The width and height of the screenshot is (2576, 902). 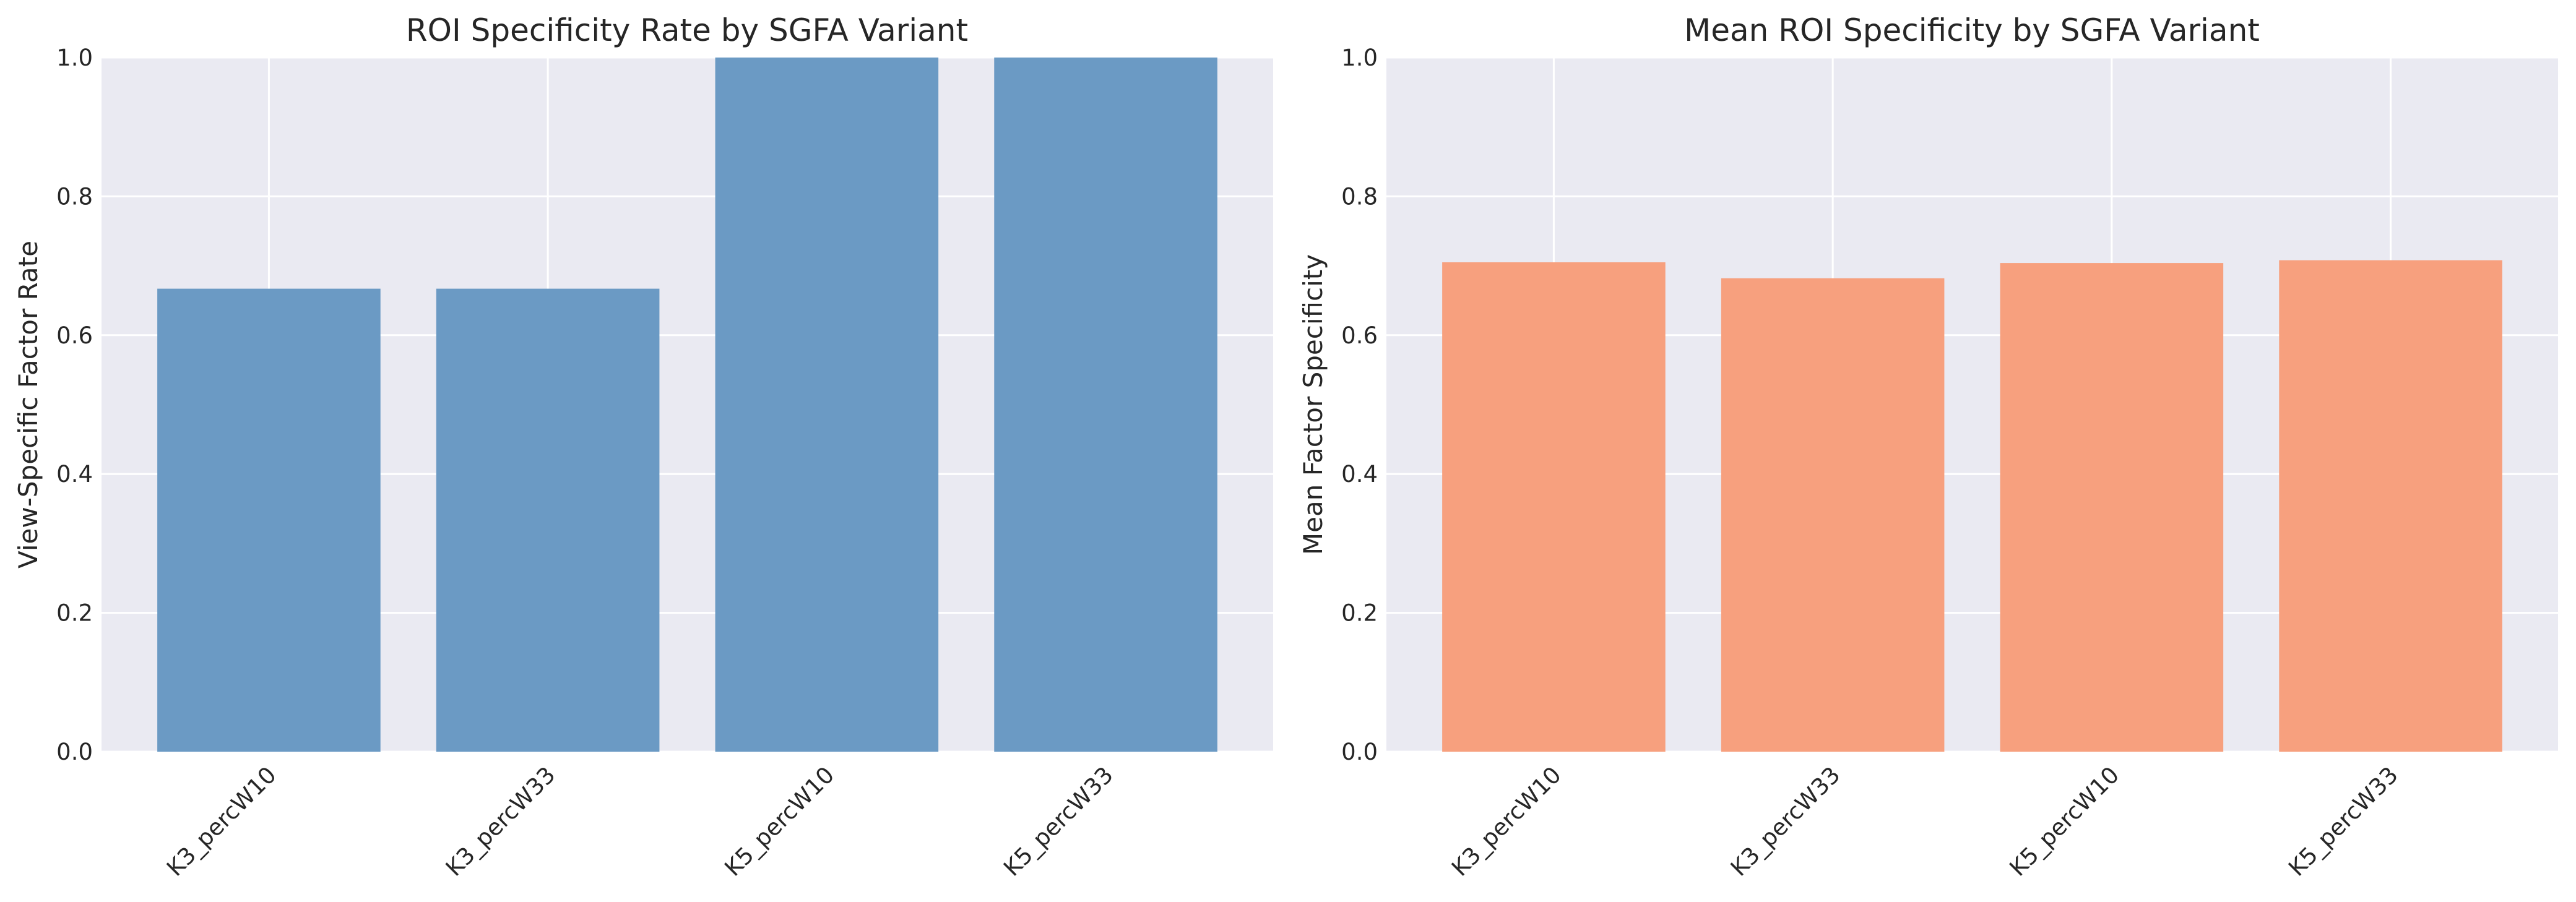 What do you see at coordinates (28, 405) in the screenshot?
I see `y-axis-label: View-Specific Factor Rate` at bounding box center [28, 405].